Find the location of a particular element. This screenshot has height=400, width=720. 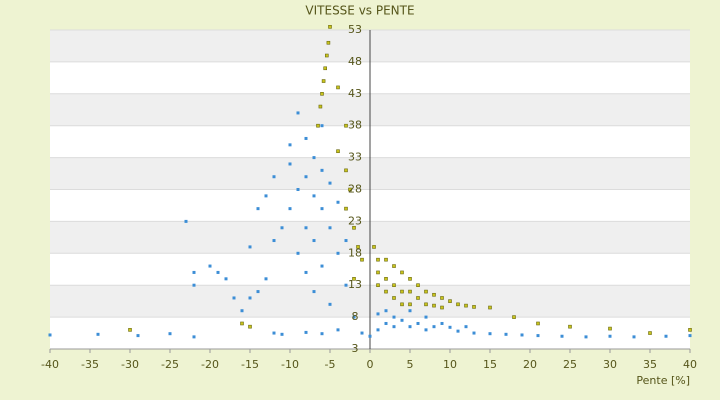

y-tick-label: 53 is located at coordinates (355, 29).